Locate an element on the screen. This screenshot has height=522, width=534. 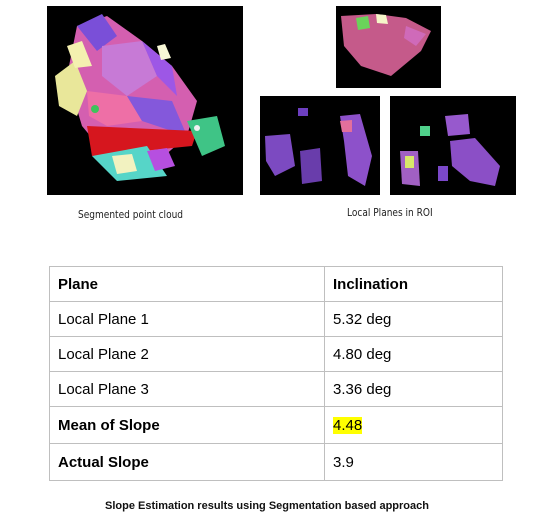
inclination-cell: 4.80 deg is located at coordinates (413, 354).